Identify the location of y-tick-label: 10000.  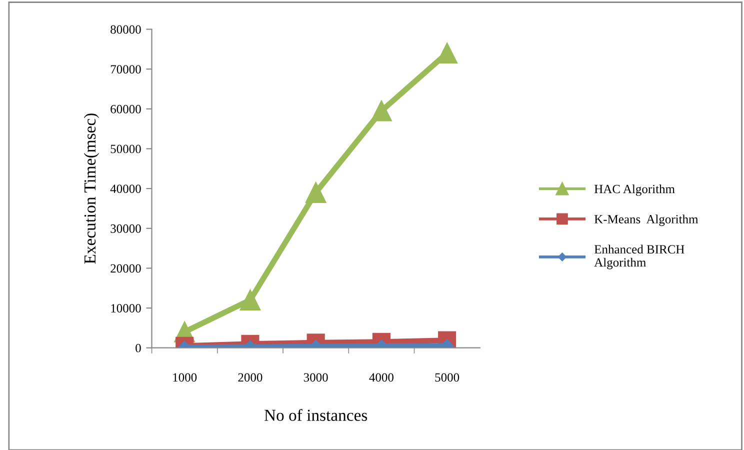
(126, 308).